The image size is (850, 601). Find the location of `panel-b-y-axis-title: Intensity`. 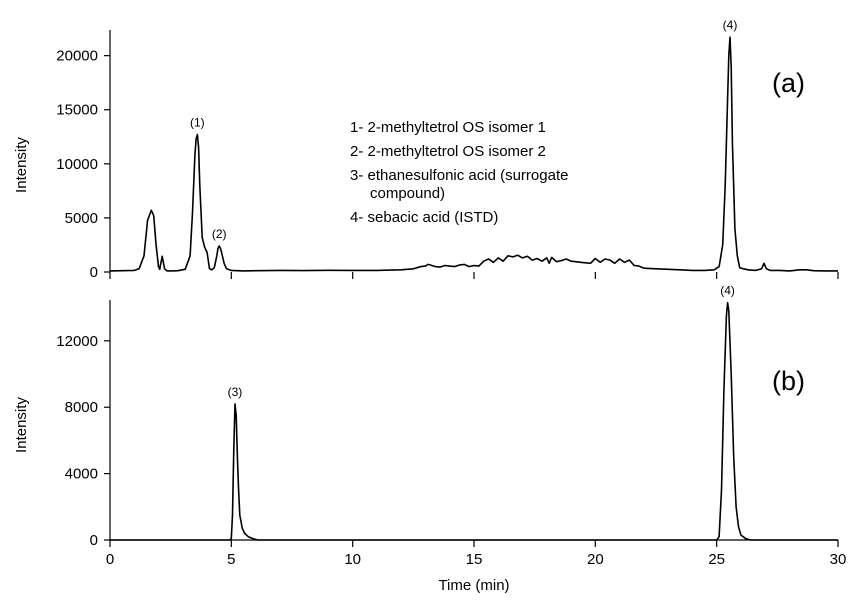

panel-b-y-axis-title: Intensity is located at coordinates (21, 425).